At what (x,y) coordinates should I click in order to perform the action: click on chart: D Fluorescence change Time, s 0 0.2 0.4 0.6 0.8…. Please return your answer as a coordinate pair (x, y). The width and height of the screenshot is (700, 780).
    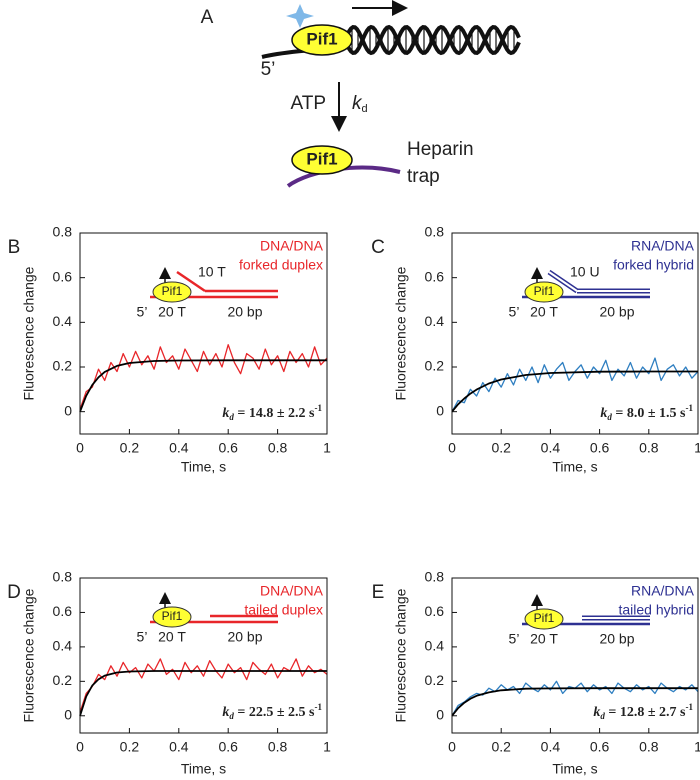
    Looking at the image, I should click on (169, 673).